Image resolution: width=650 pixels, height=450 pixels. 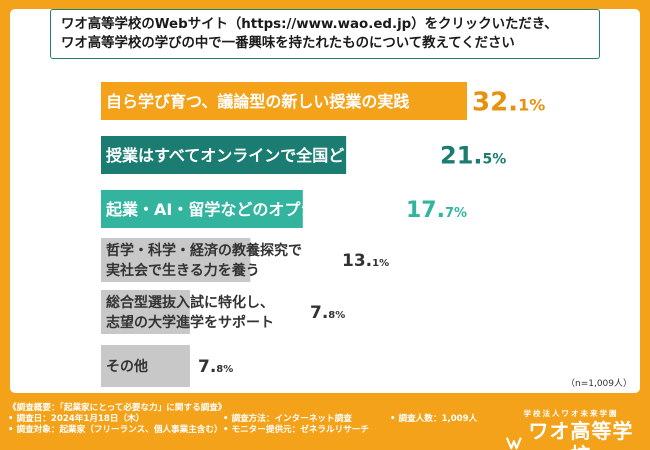 I want to click on school-brand: 学校法人ワオ未来学園 ワオ高等学校, so click(x=571, y=429).